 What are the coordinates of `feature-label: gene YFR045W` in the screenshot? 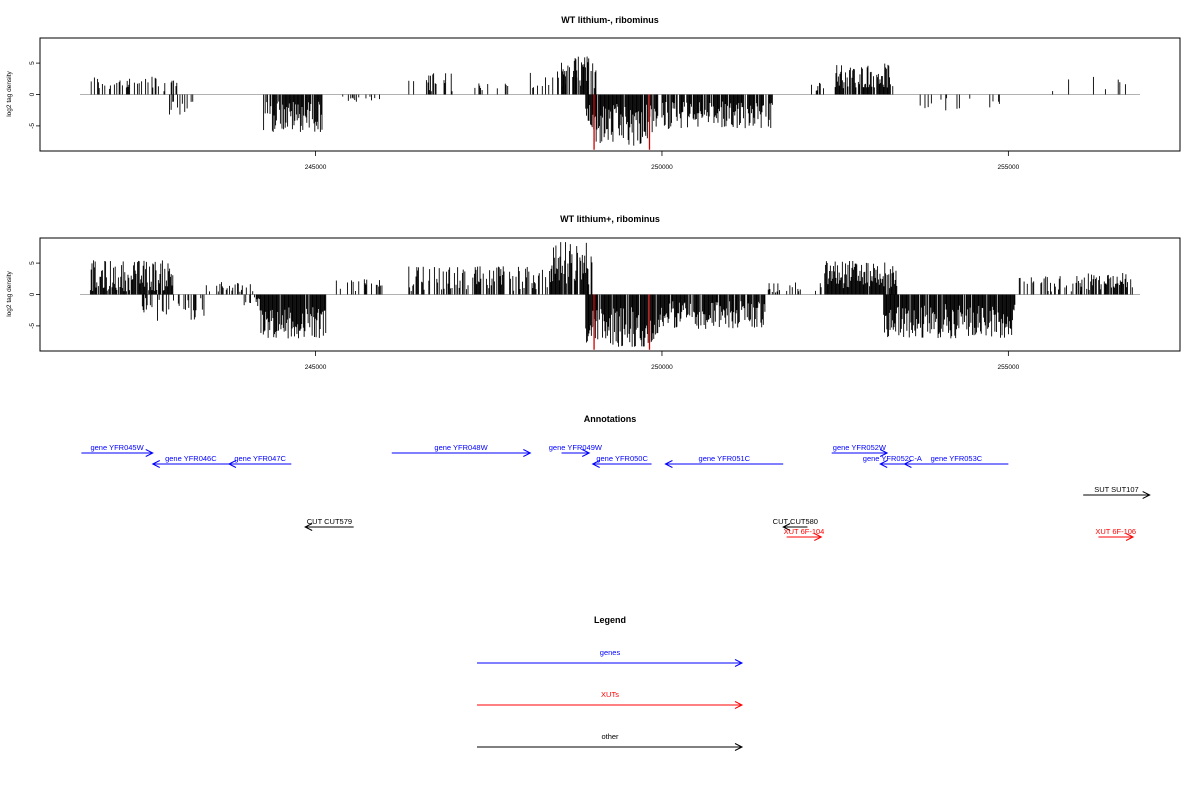 It's located at (117, 447).